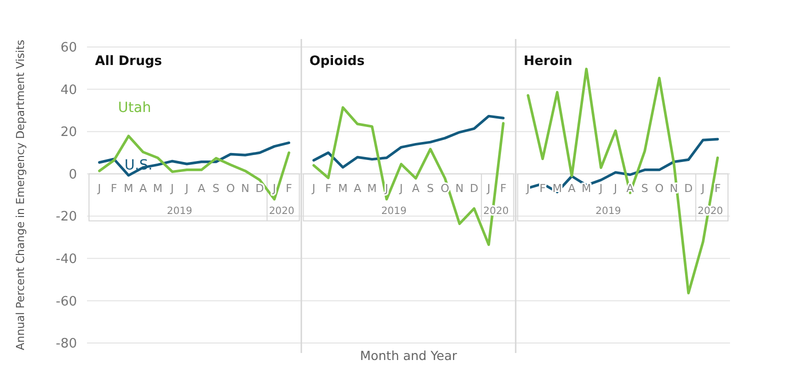 The width and height of the screenshot is (800, 375). What do you see at coordinates (66, 259) in the screenshot?
I see `y-tick-label: -40` at bounding box center [66, 259].